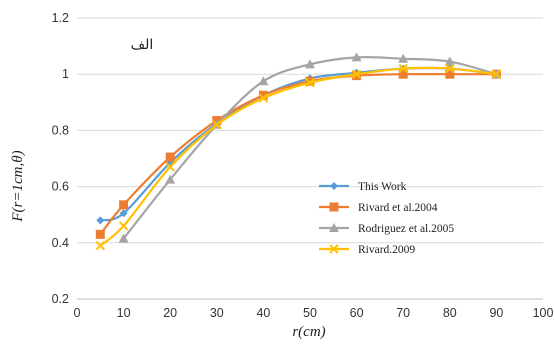 This screenshot has height=345, width=554. I want to click on x-axis-title: r(cm), so click(308, 332).